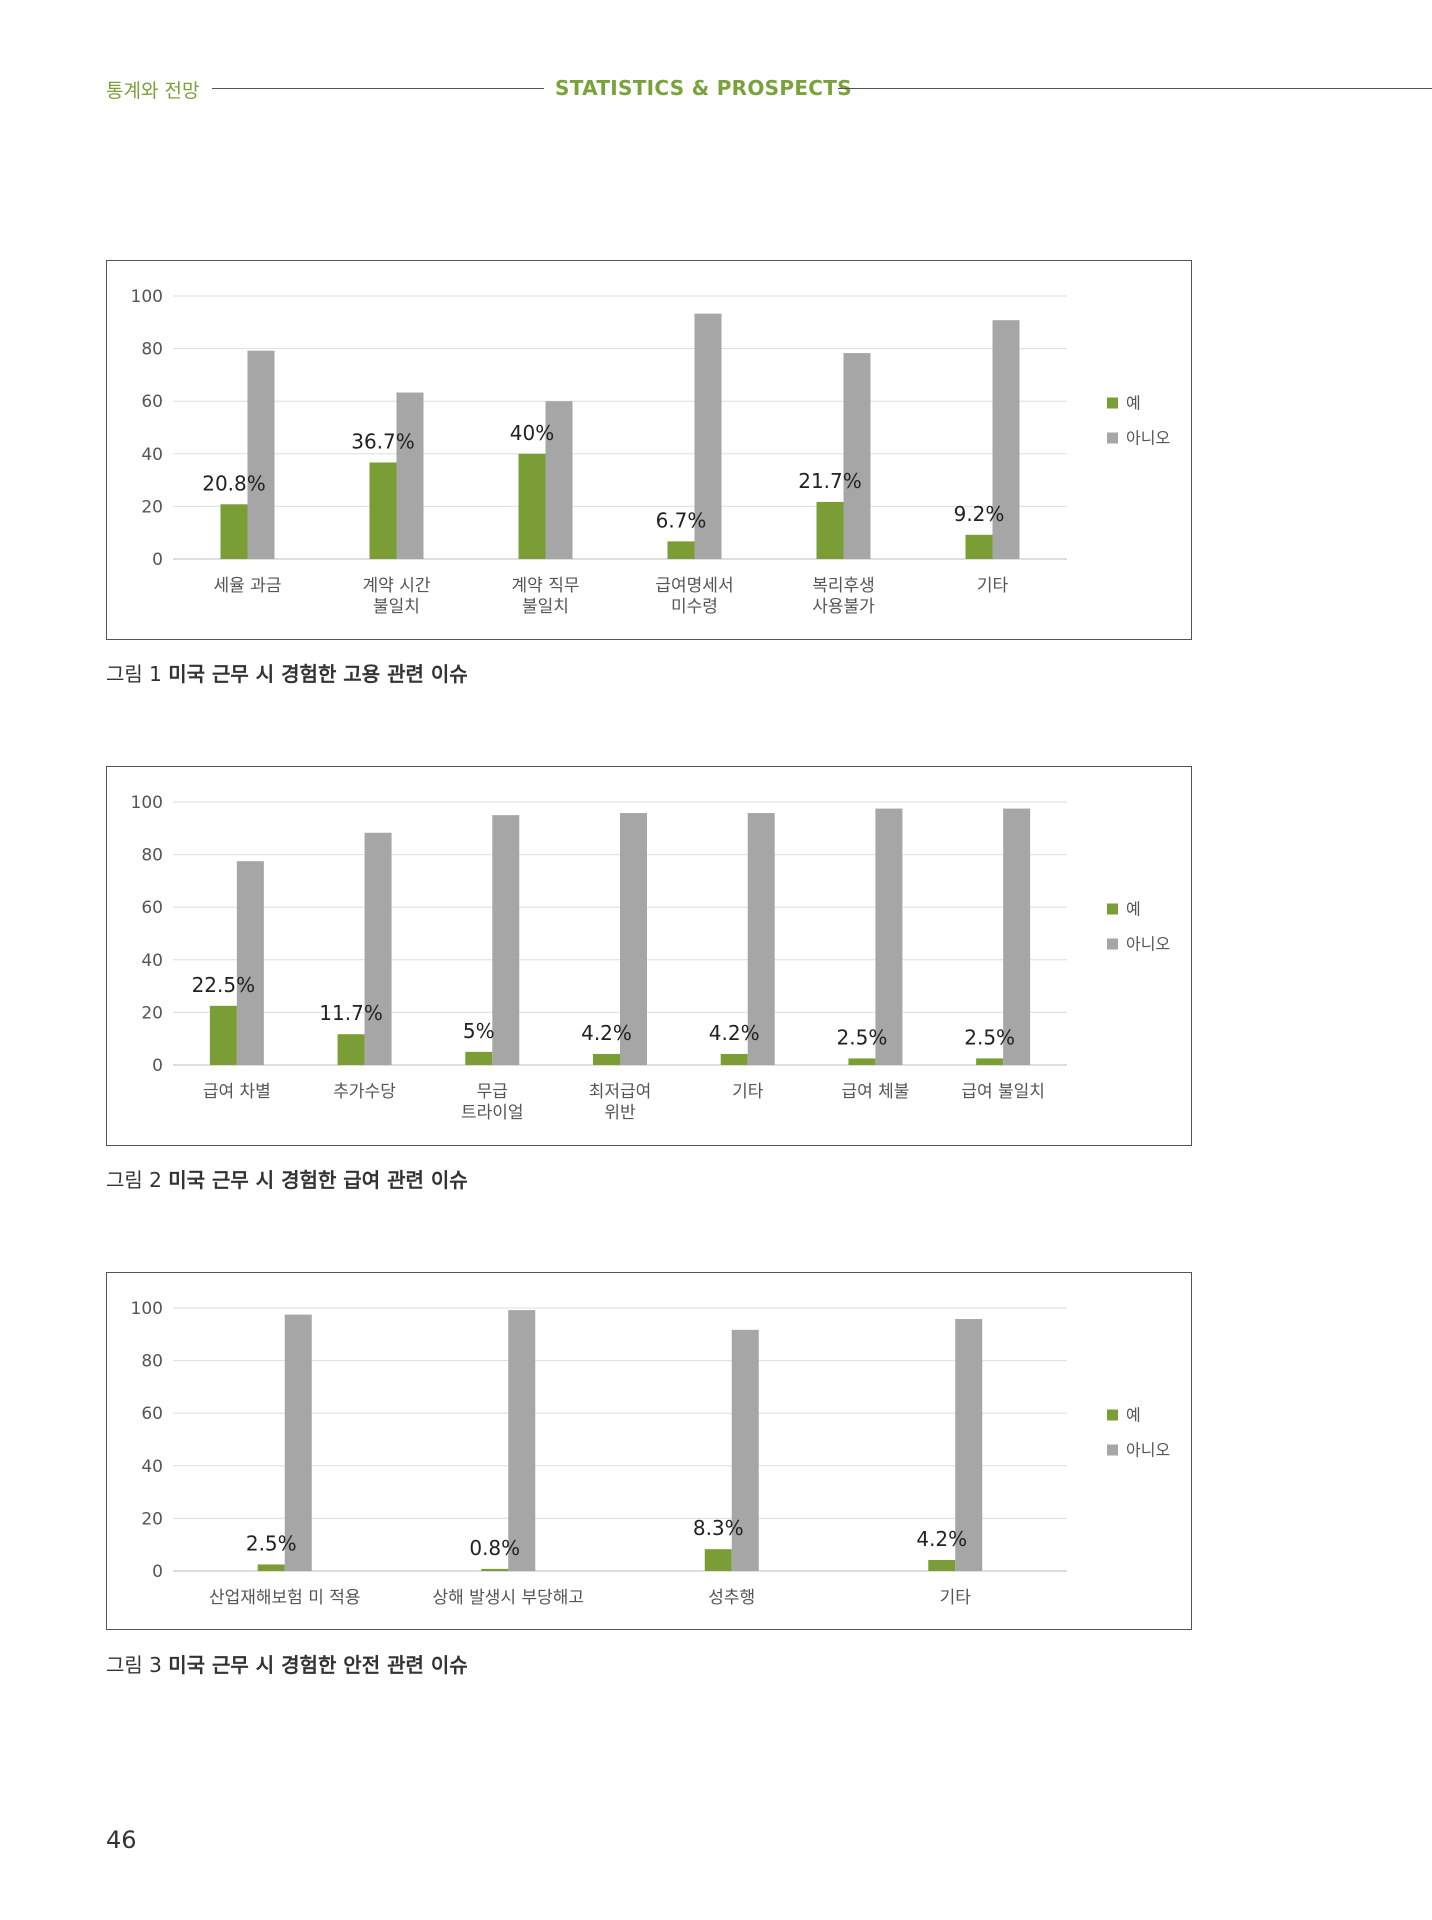  Describe the element at coordinates (383, 441) in the screenshot. I see `data-label: 36.7%` at that location.